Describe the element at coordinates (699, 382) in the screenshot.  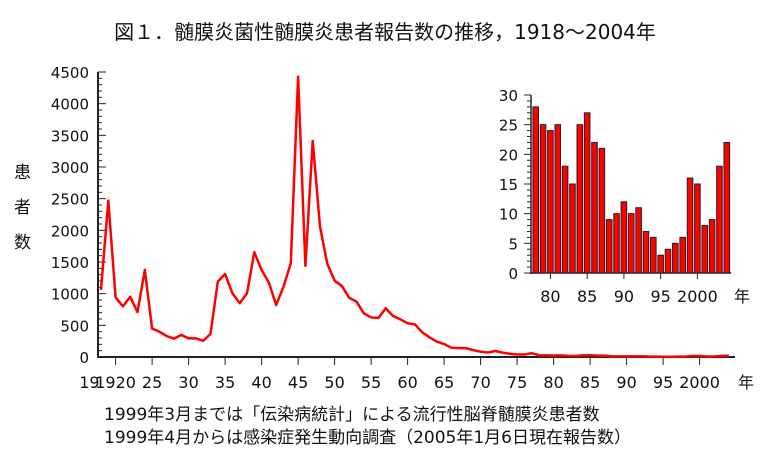
I see `x-tick-label: 2000` at that location.